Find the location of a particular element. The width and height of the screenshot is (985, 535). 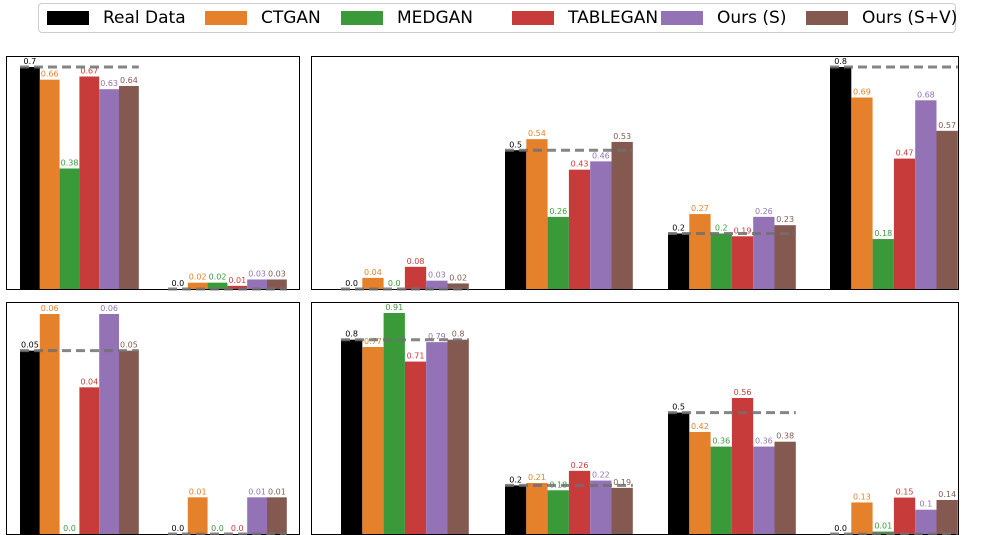

bar-value-label: 0.21 is located at coordinates (537, 477).